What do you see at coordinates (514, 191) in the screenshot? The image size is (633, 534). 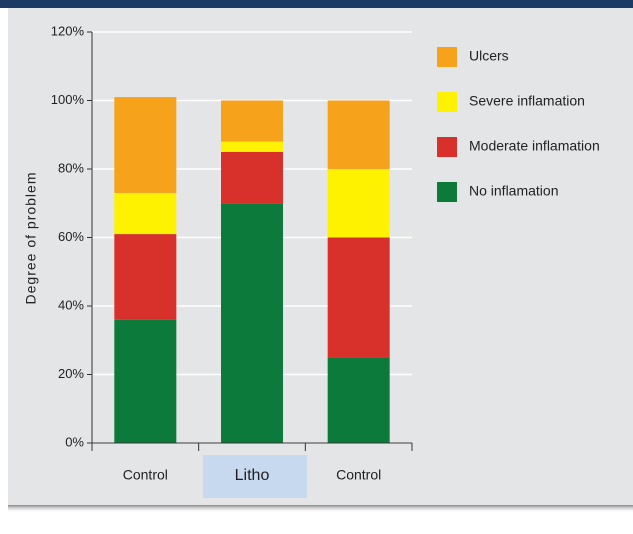 I see `legend-label: No inflamation` at bounding box center [514, 191].